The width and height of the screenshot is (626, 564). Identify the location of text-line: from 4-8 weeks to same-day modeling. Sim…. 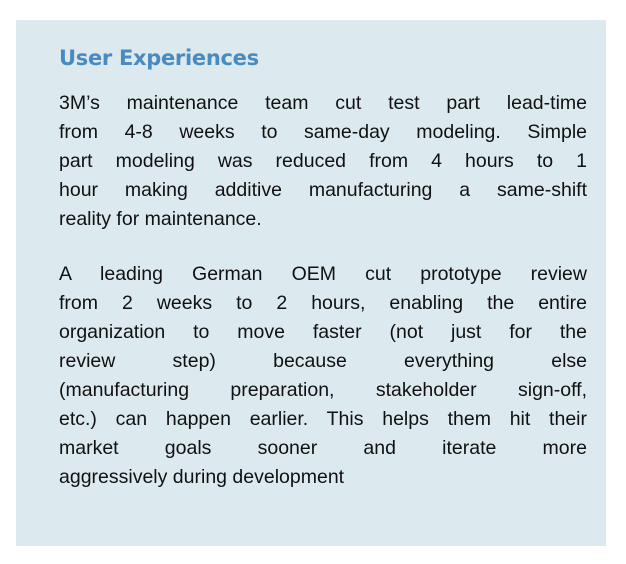
(323, 132).